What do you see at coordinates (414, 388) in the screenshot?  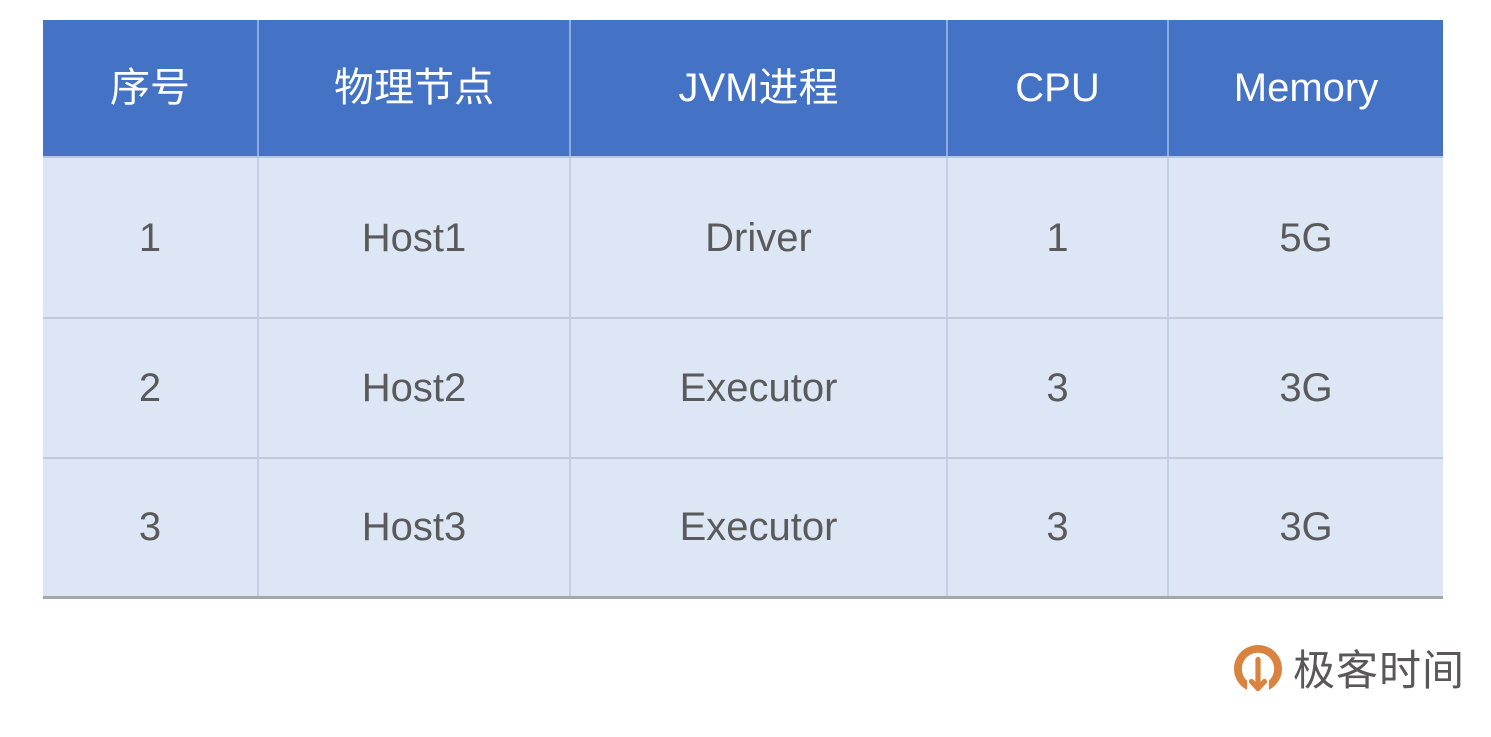 I see `cell-host: Host2` at bounding box center [414, 388].